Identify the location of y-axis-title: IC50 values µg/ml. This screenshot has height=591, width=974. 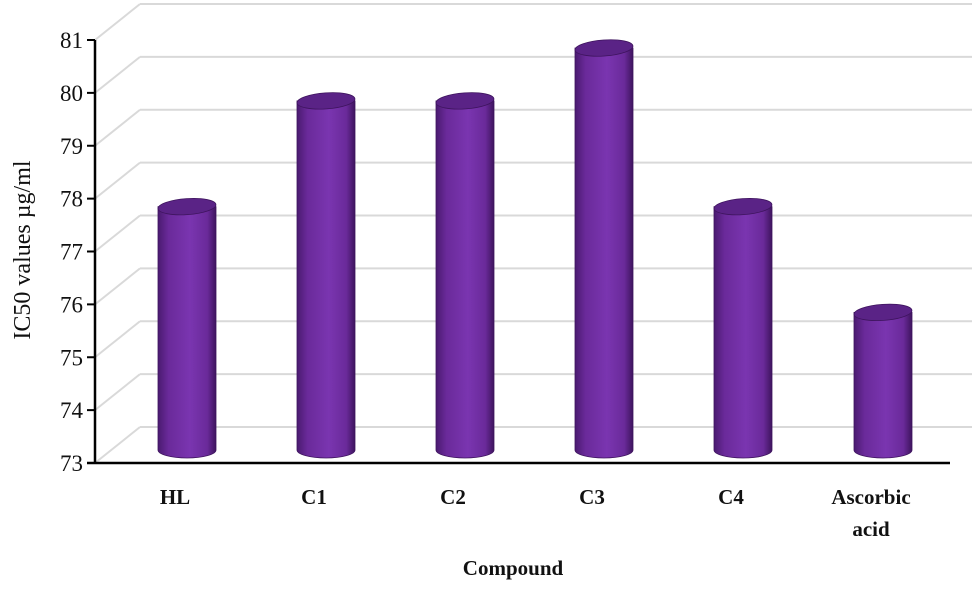
(23, 249).